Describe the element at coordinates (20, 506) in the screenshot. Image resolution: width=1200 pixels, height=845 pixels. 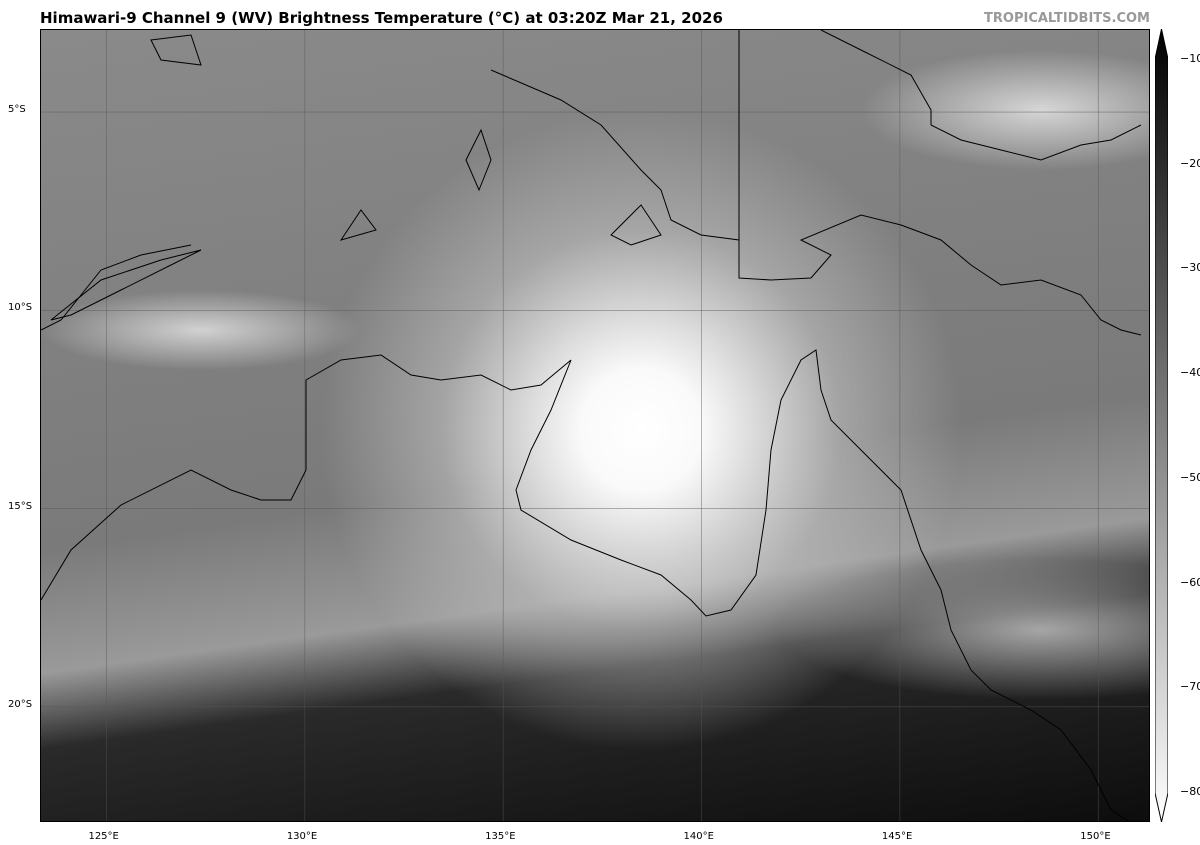
I see `lat-tick-label: 15°S` at that location.